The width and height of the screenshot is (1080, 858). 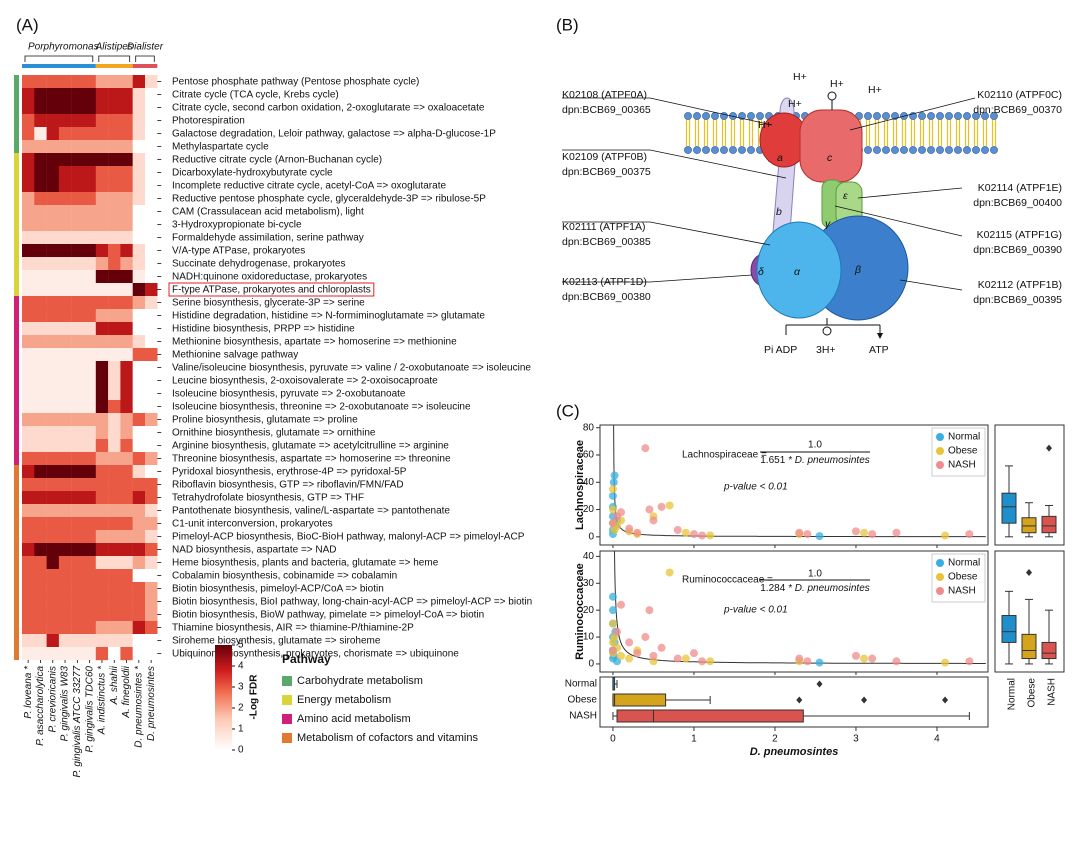 What do you see at coordinates (241, 750) in the screenshot?
I see `colorbar-tick-label: 0` at bounding box center [241, 750].